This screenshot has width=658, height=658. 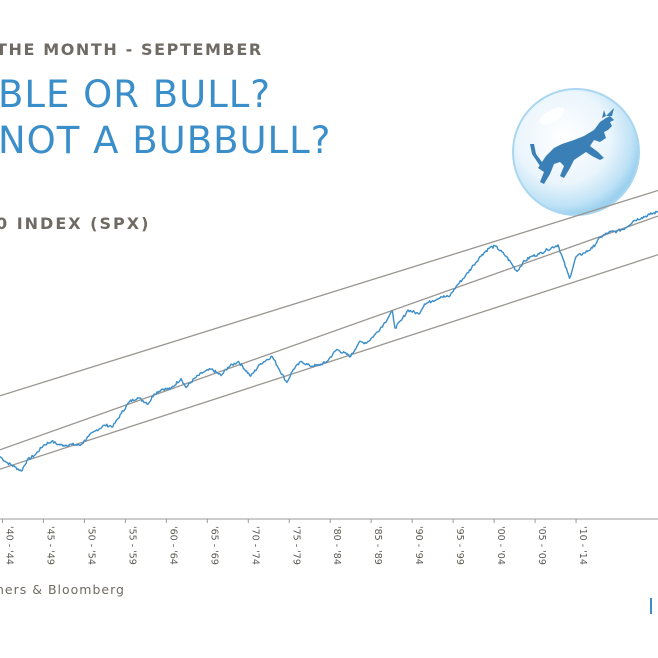 What do you see at coordinates (166, 140) in the screenshot?
I see `title-line-2: NOT A BUBBULL?` at bounding box center [166, 140].